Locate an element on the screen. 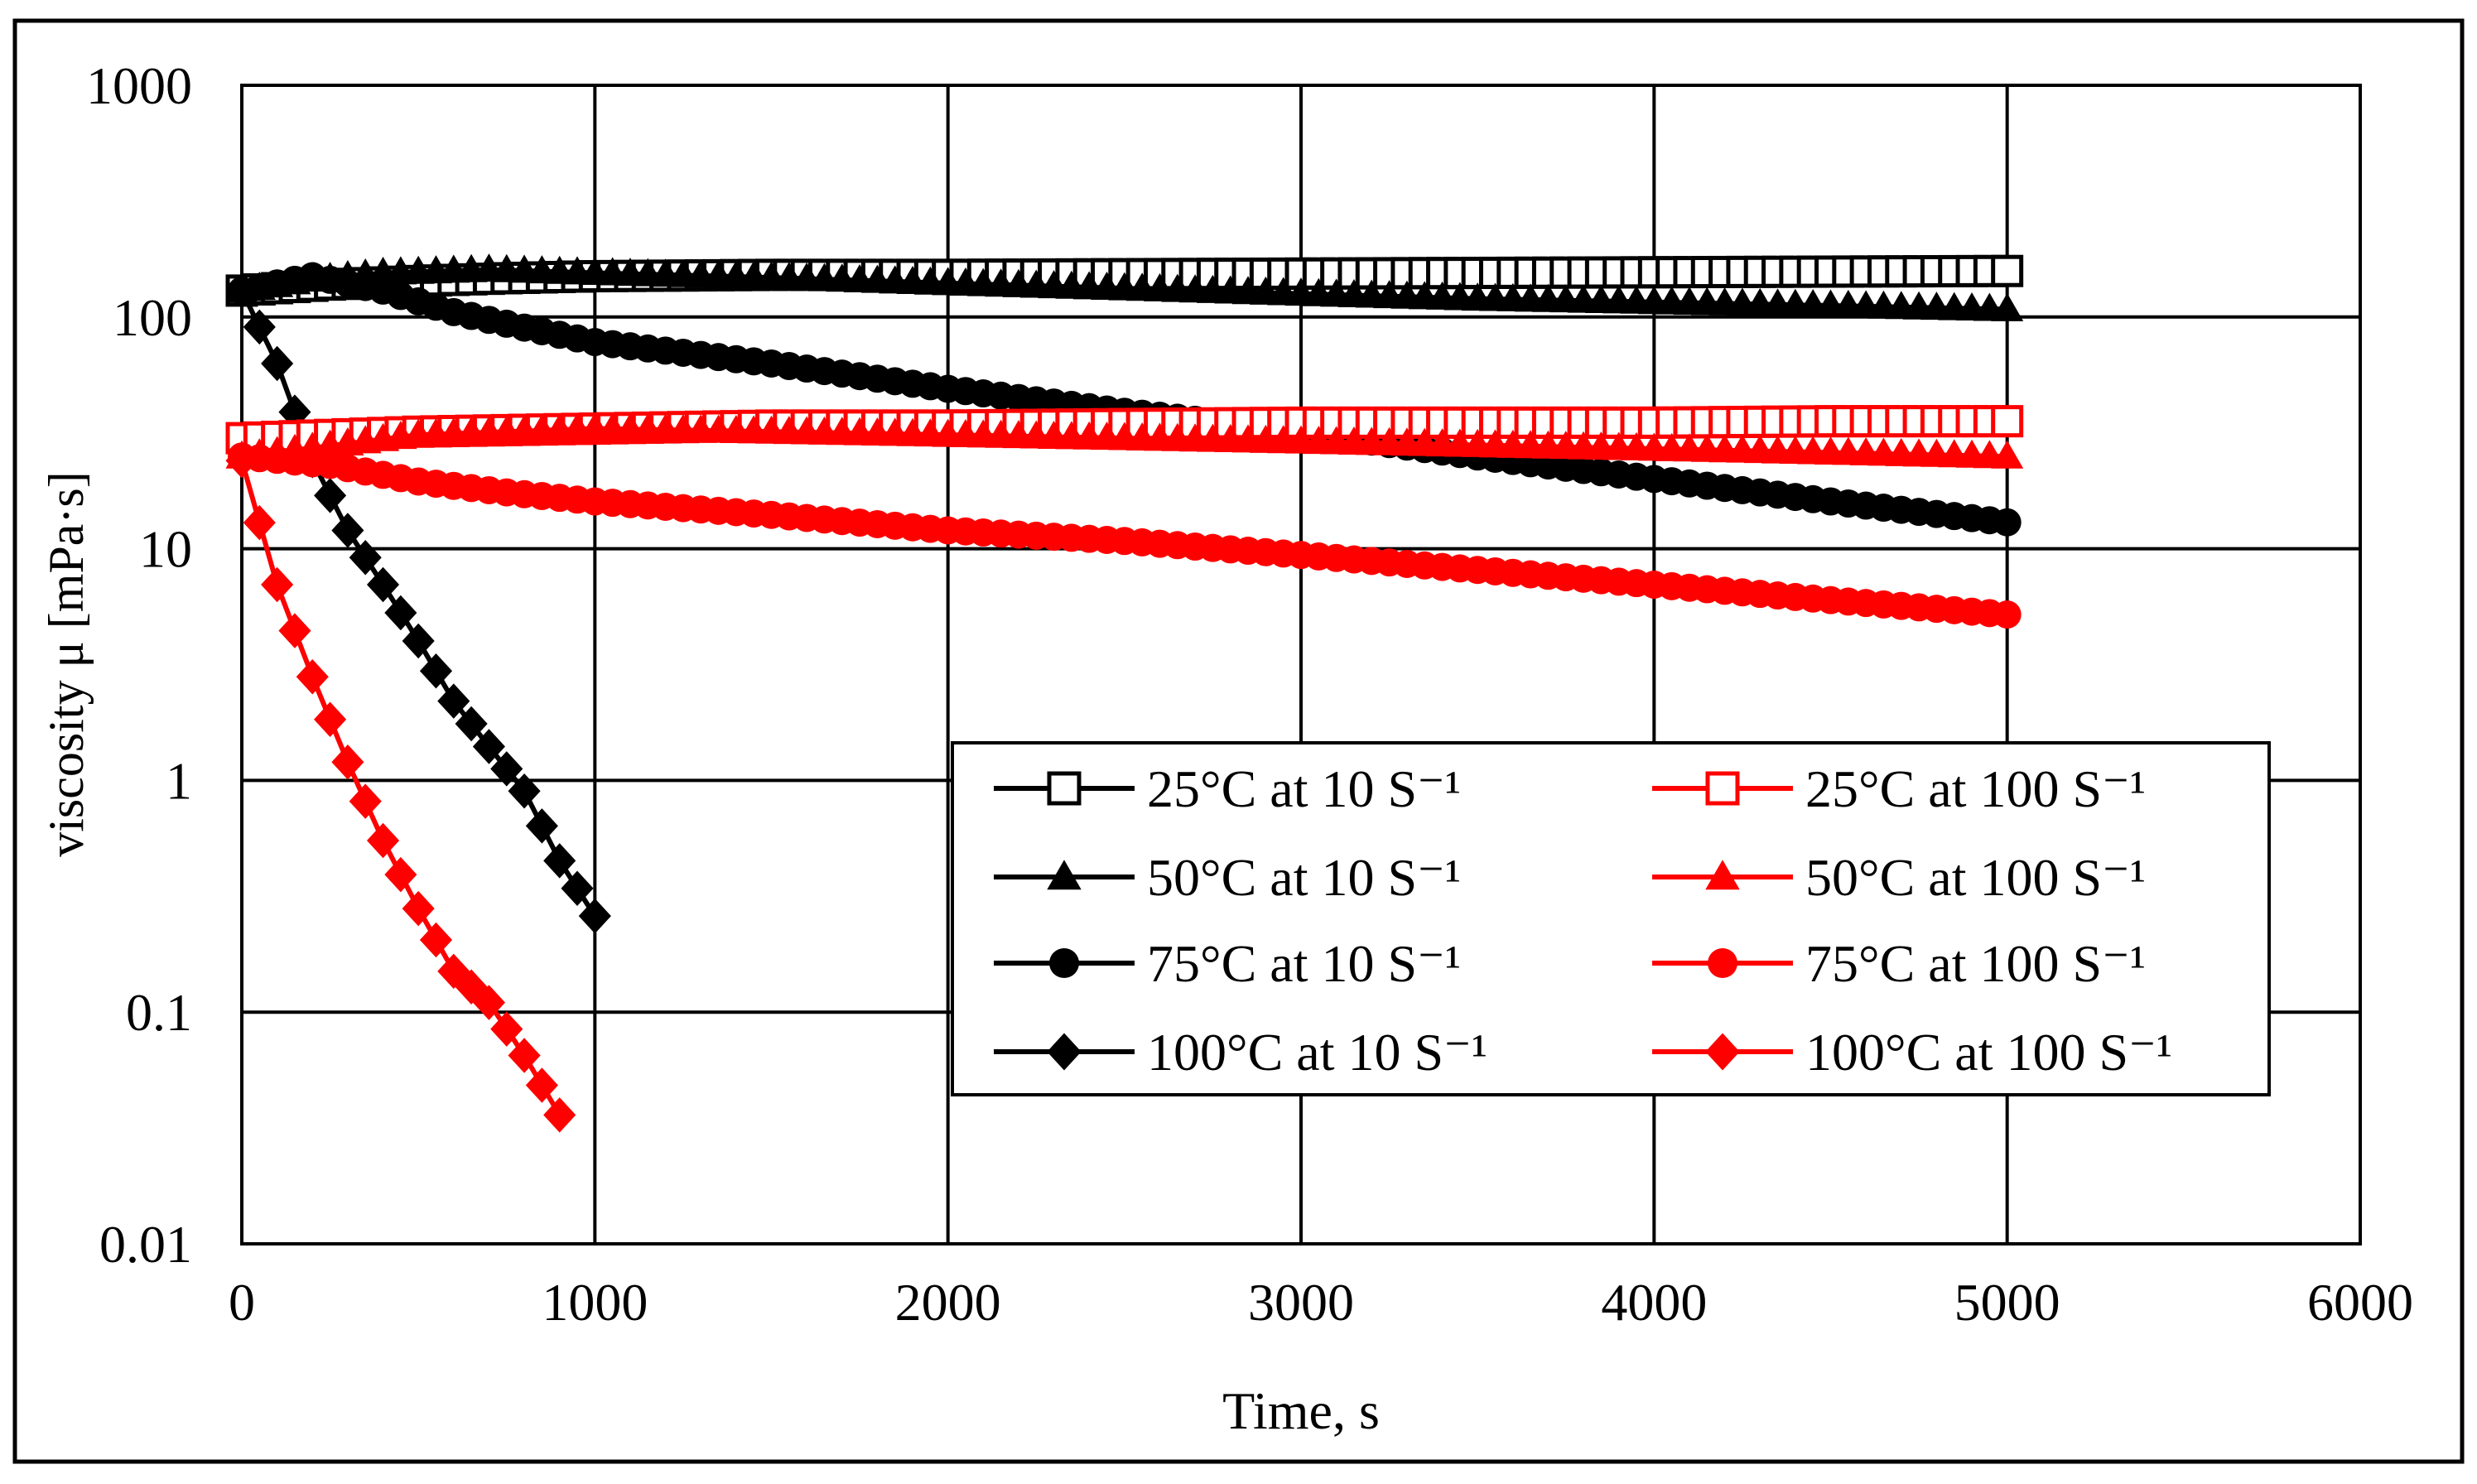  legend-box is located at coordinates (1611, 918).